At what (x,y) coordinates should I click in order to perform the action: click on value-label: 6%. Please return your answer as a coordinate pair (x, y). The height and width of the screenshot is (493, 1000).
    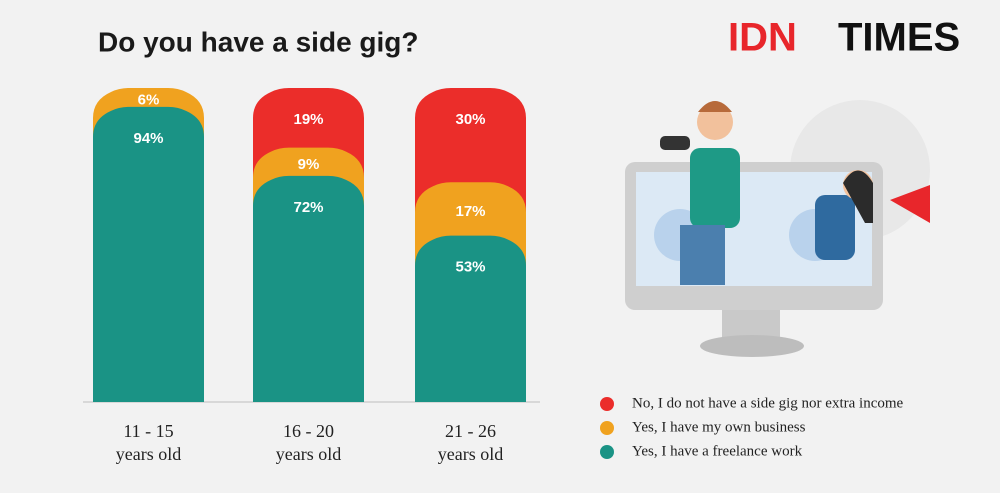
    Looking at the image, I should click on (149, 99).